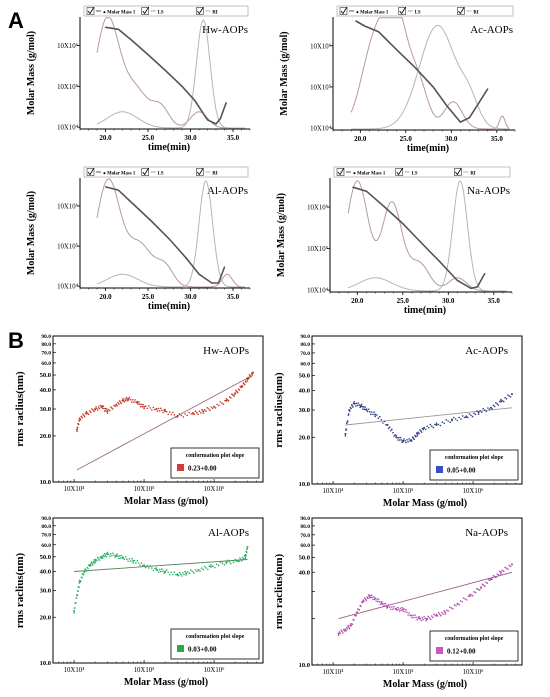 The width and height of the screenshot is (550, 697). Describe the element at coordinates (161, 174) in the screenshot. I see `legend-item-label: LS` at that location.